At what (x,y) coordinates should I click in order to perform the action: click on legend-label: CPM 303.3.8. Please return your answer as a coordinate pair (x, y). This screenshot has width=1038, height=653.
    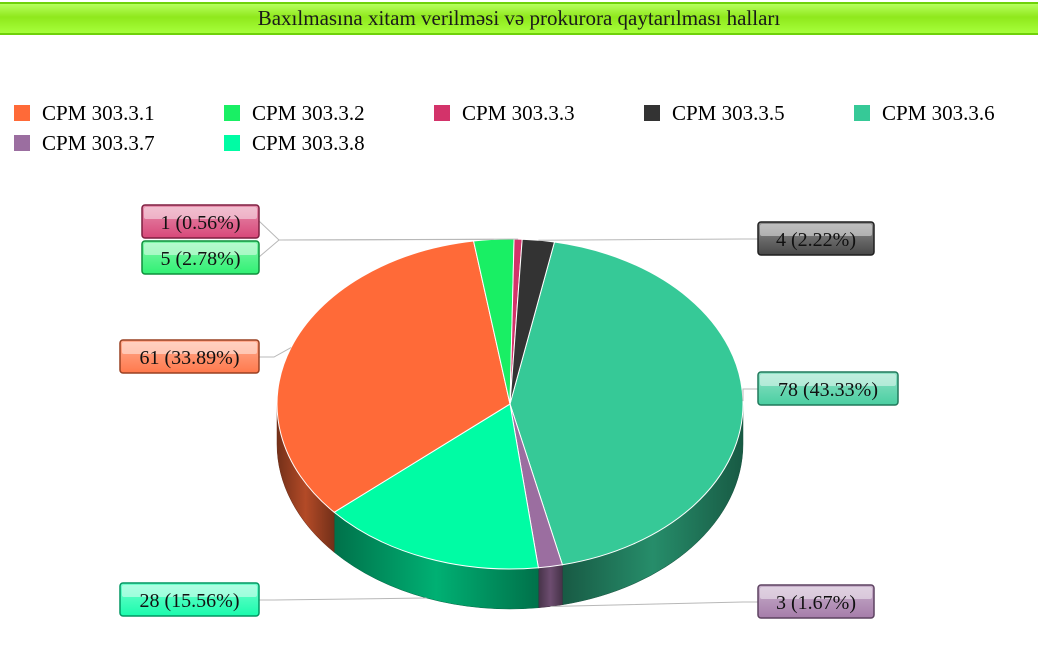
    Looking at the image, I should click on (308, 142).